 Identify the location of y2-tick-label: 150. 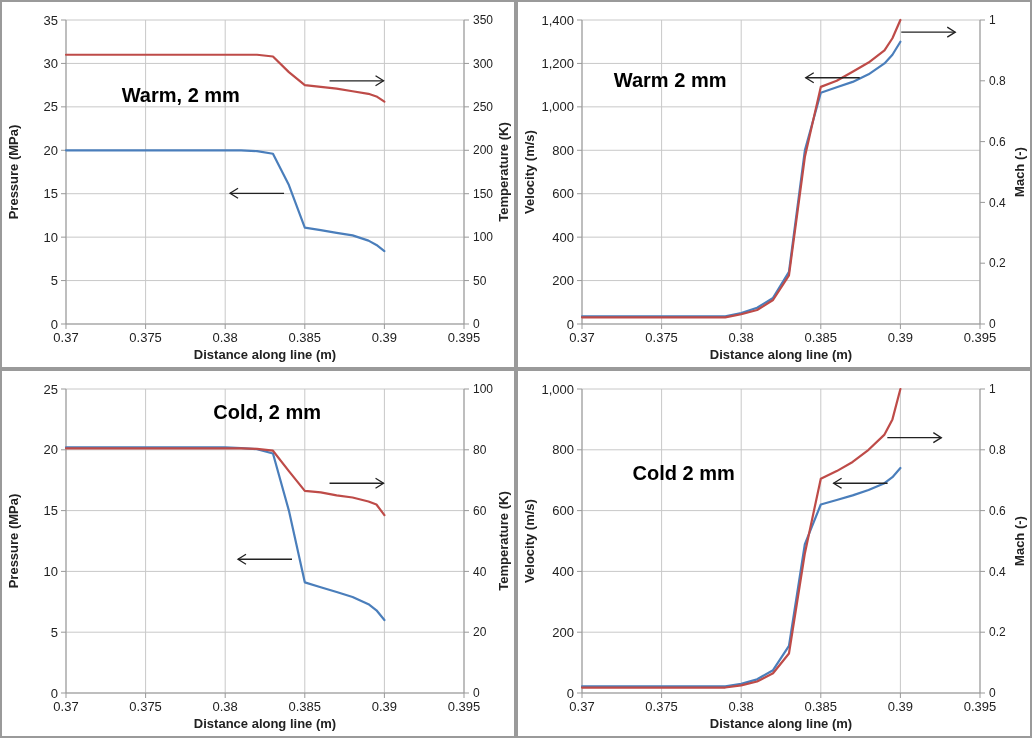
(483, 193).